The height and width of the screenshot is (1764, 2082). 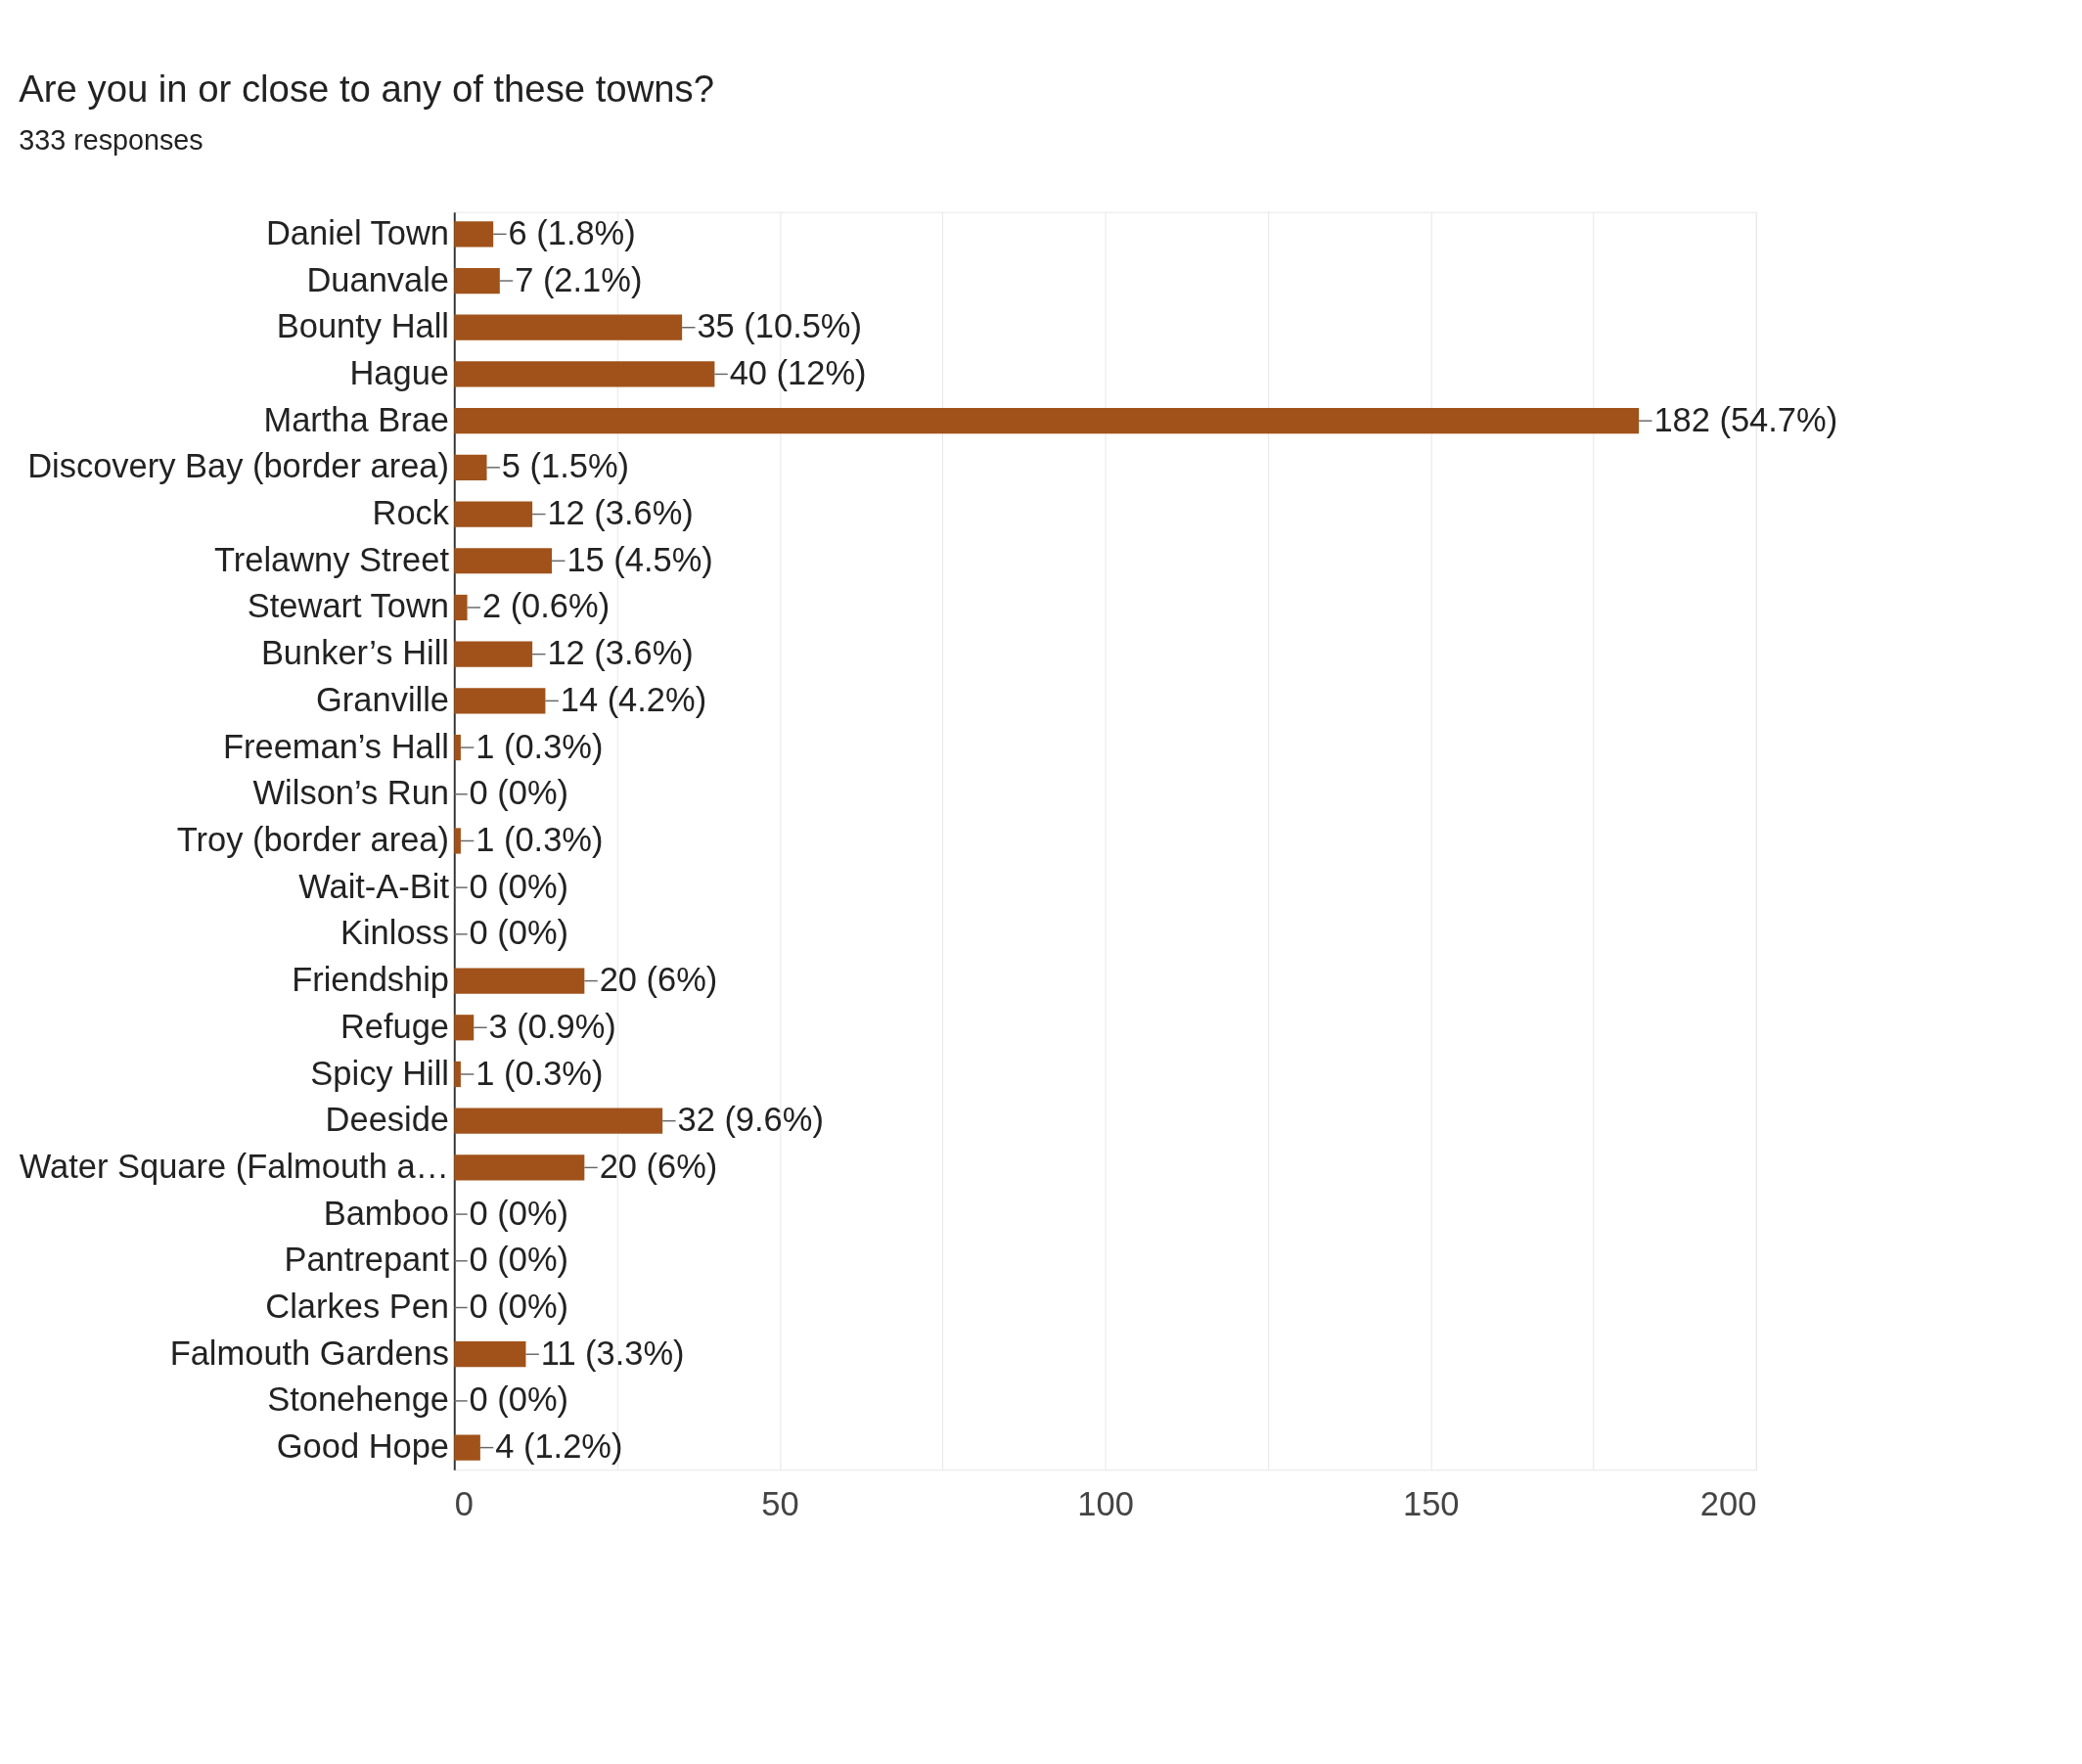 What do you see at coordinates (751, 1120) in the screenshot?
I see `data-label: 32 (9.6%)` at bounding box center [751, 1120].